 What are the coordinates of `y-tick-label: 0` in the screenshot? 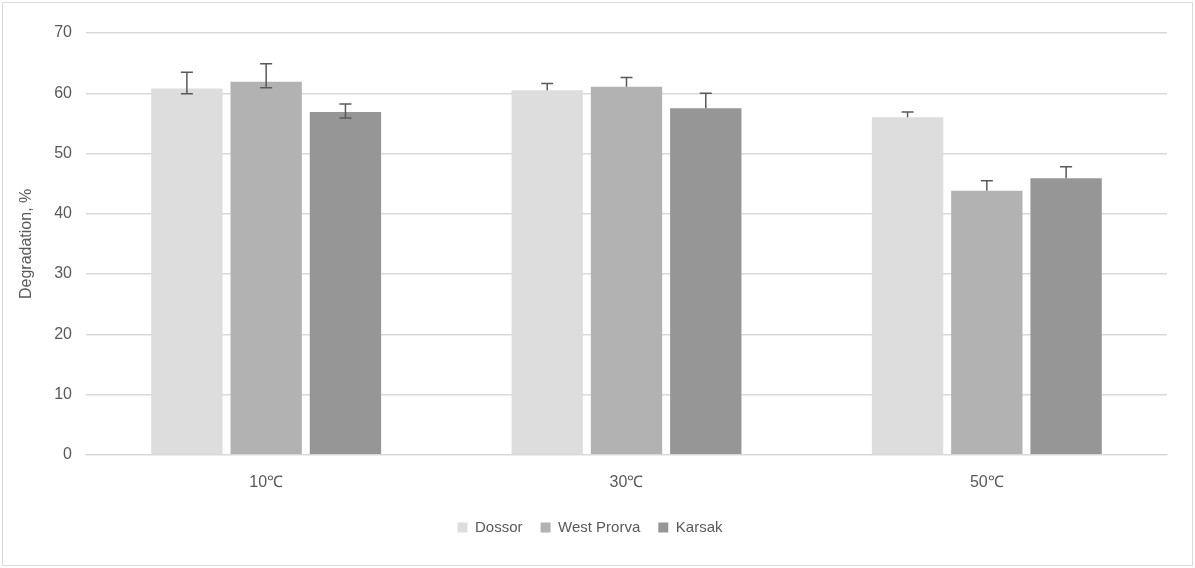 It's located at (68, 454).